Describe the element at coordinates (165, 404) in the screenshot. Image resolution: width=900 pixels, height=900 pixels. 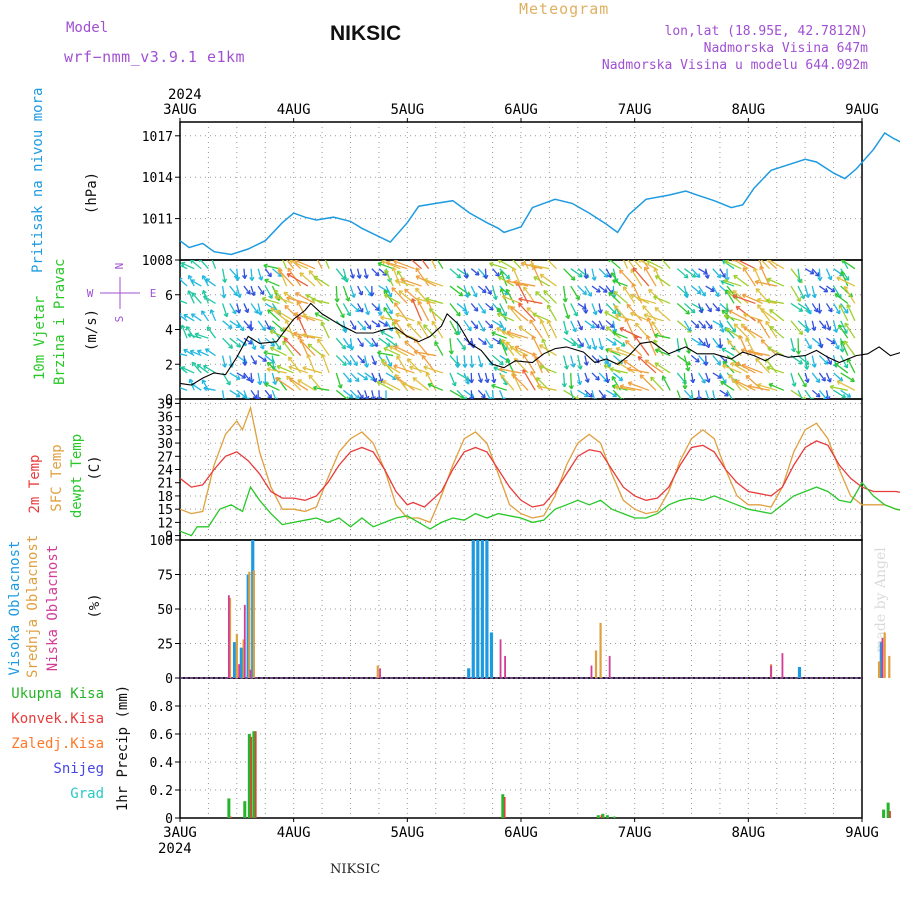
I see `temperature-ytick-label: 39` at that location.